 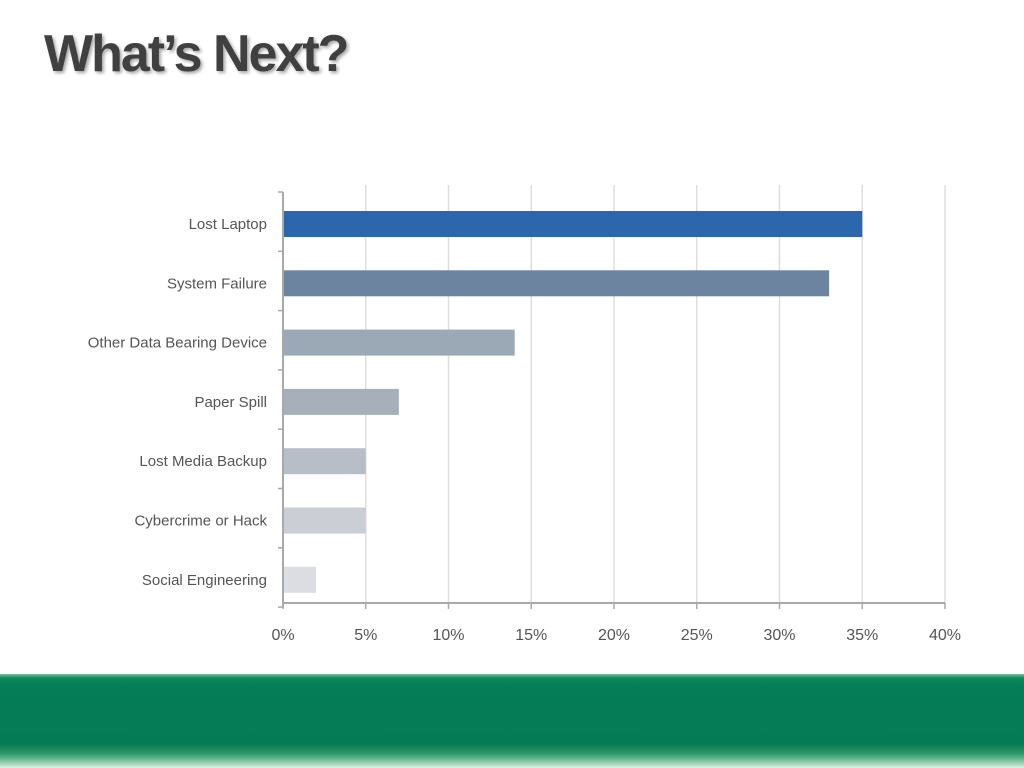 I want to click on x-tick-label: 35%, so click(x=862, y=635).